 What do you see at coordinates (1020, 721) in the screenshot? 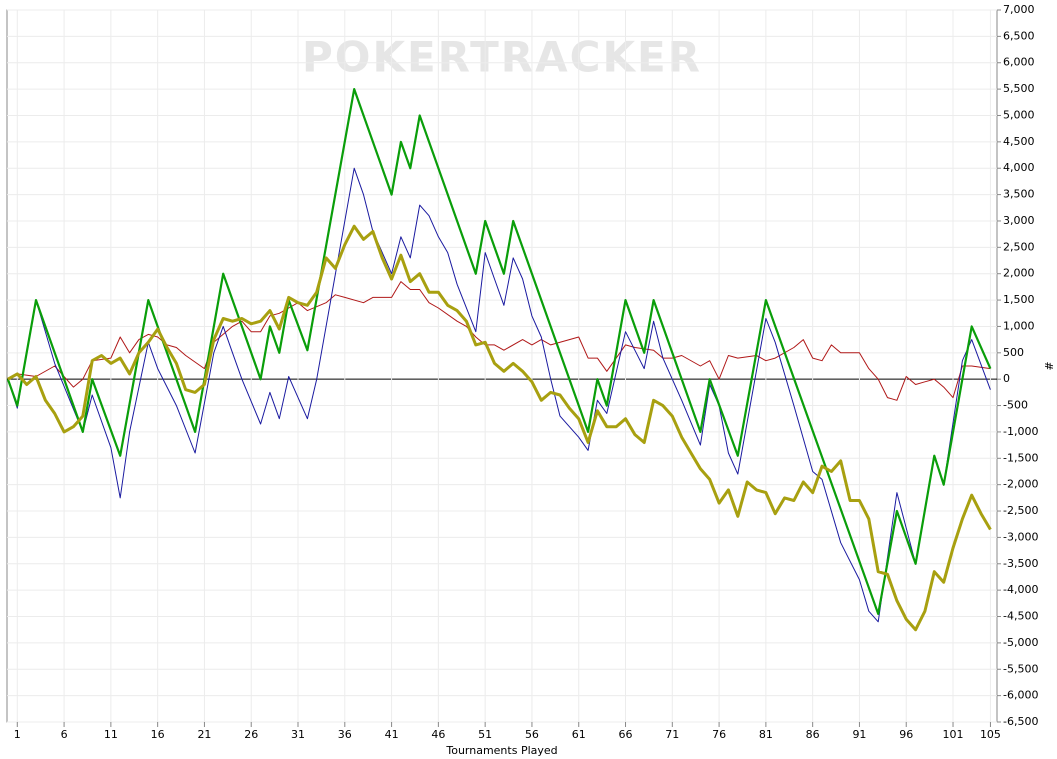
I see `y-tick-label: -6,500` at bounding box center [1020, 721].